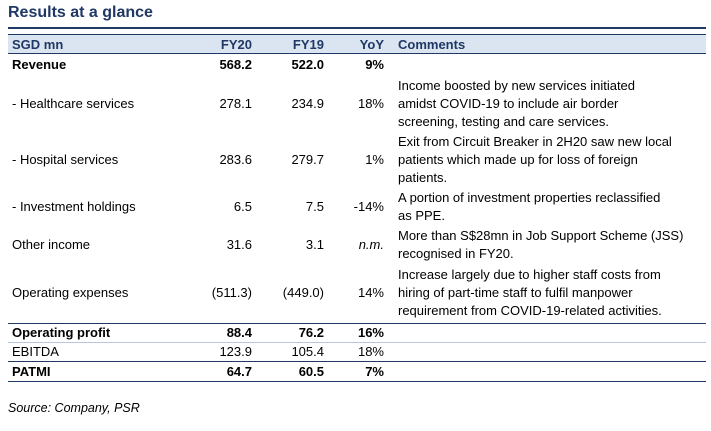 The height and width of the screenshot is (431, 711). Describe the element at coordinates (222, 371) in the screenshot. I see `fy20-value: 64.7` at that location.